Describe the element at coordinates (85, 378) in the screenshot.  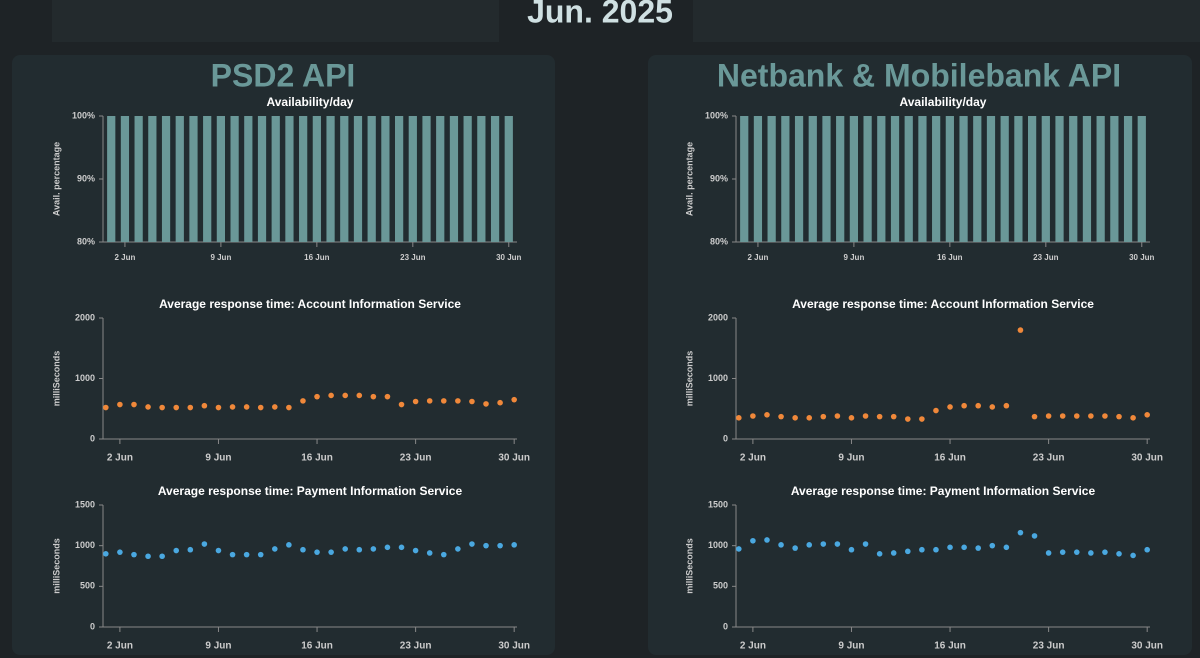
I see `y-tick-label: 1000` at that location.